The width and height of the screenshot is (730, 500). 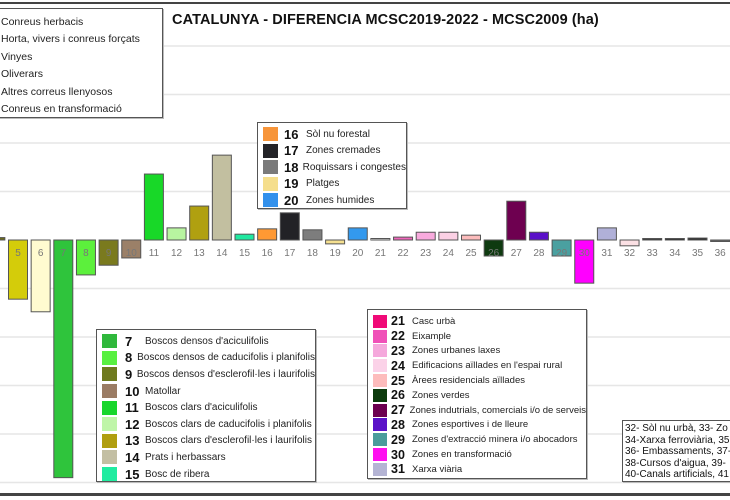 I want to click on legend-item: 25 Àrees residencials aïllades, so click(x=479, y=380).